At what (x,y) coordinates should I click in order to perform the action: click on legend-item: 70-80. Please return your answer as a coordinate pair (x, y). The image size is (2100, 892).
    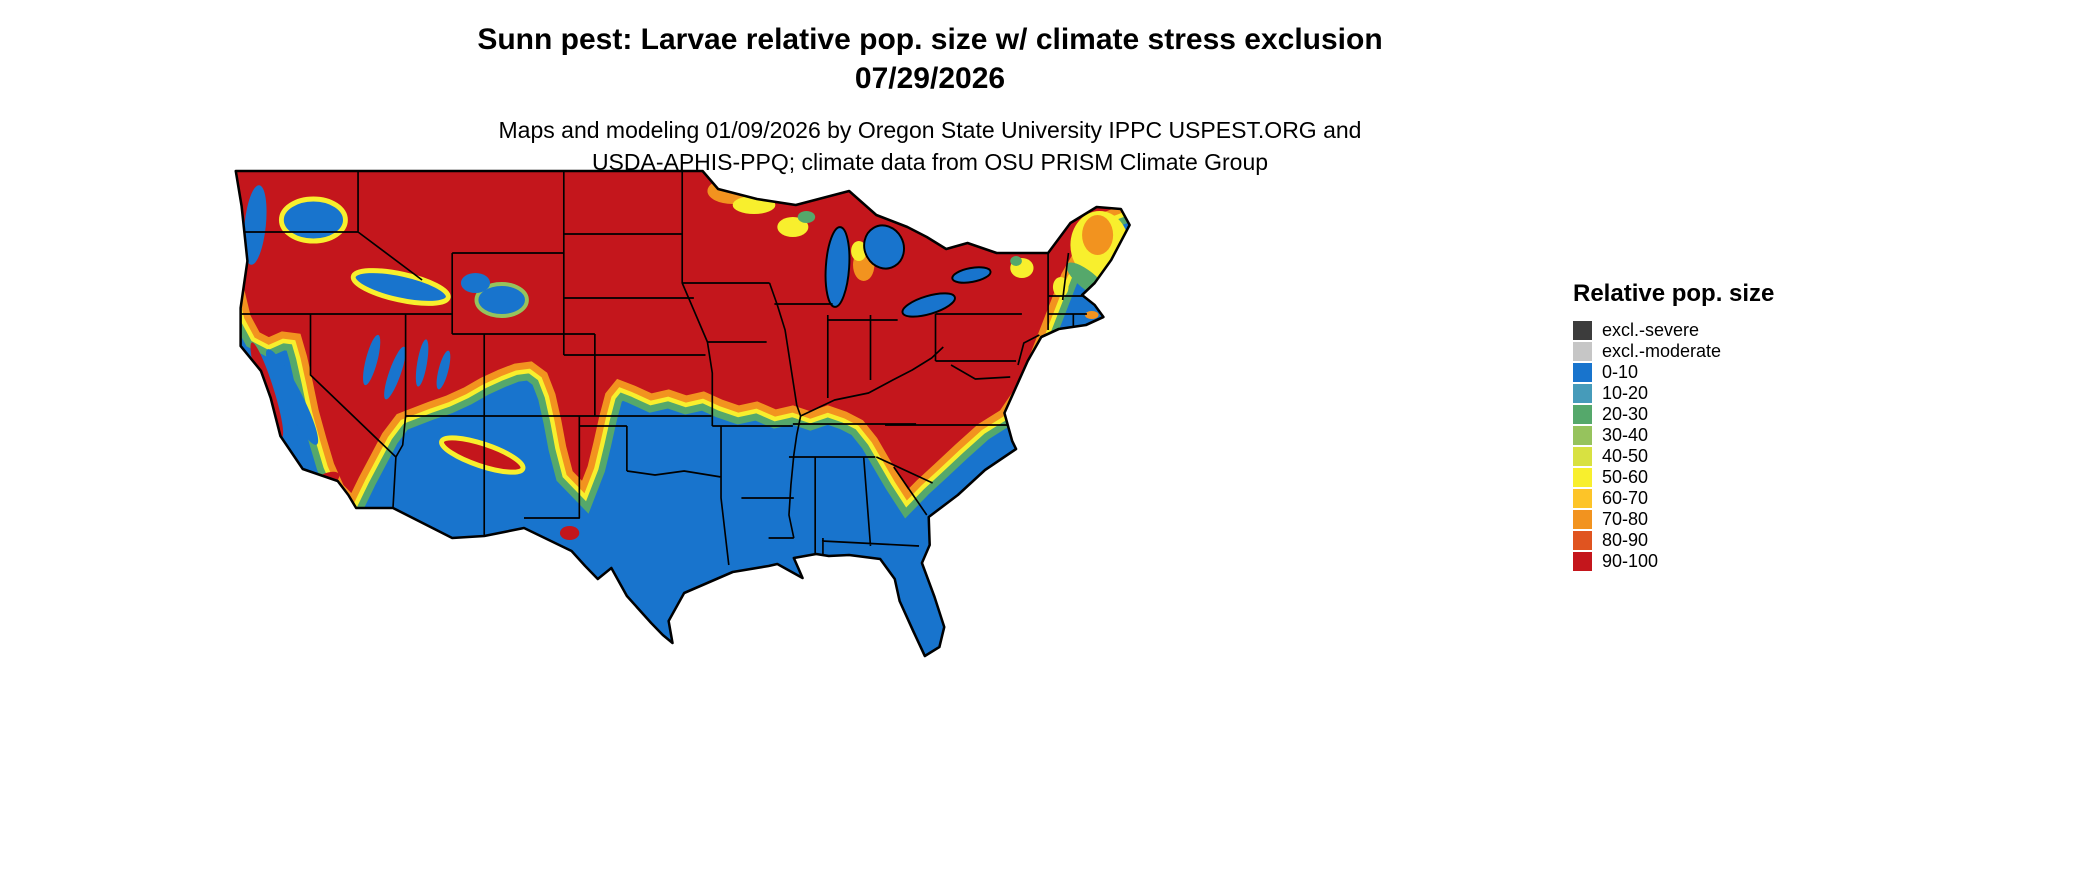
    Looking at the image, I should click on (1673, 519).